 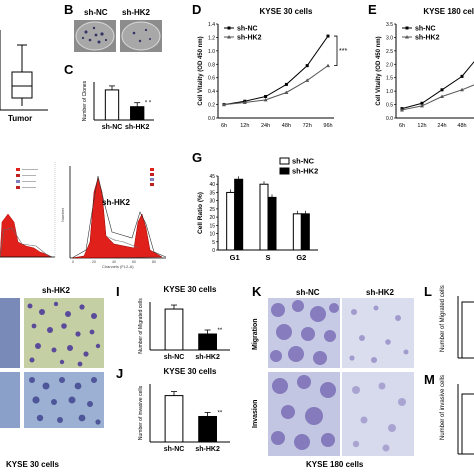 I want to click on panel-e-ytick-3: 1.5, so click(x=389, y=79).